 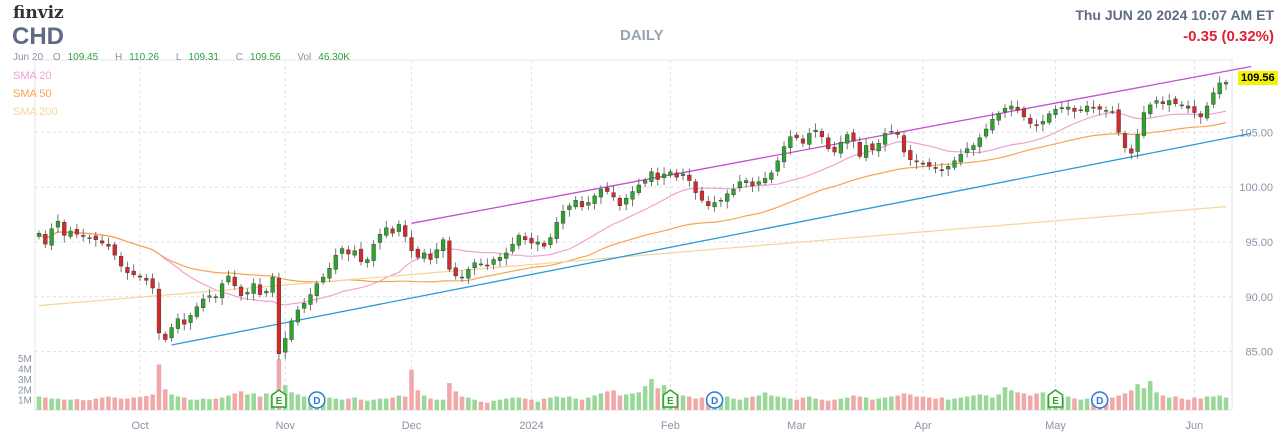 I want to click on date-tick-label: Nov, so click(x=285, y=426).